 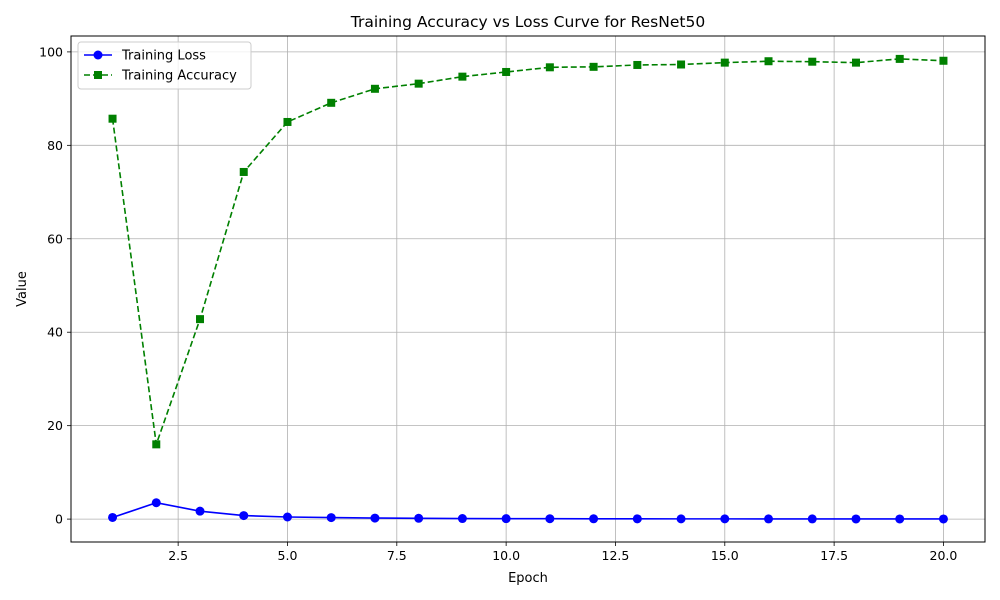 I want to click on training-loss-line, so click(x=528, y=510).